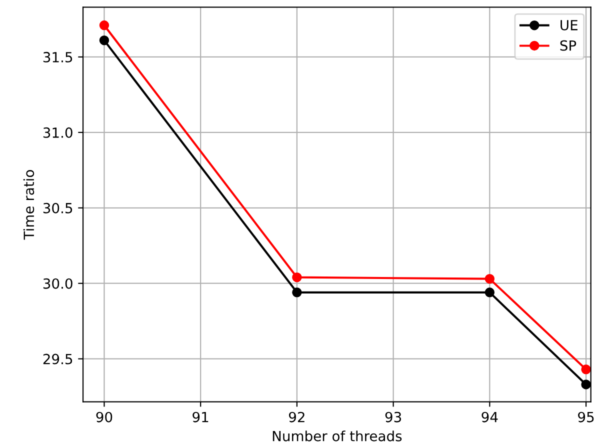  Describe the element at coordinates (57, 283) in the screenshot. I see `y-tick-label: 30.0` at that location.